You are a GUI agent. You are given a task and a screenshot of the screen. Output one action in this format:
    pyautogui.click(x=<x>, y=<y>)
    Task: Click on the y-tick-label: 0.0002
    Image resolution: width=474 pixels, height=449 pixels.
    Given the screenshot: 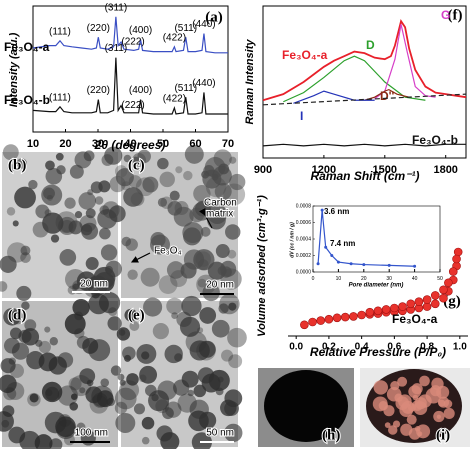 What is the action you would take?
    pyautogui.click(x=304, y=256)
    